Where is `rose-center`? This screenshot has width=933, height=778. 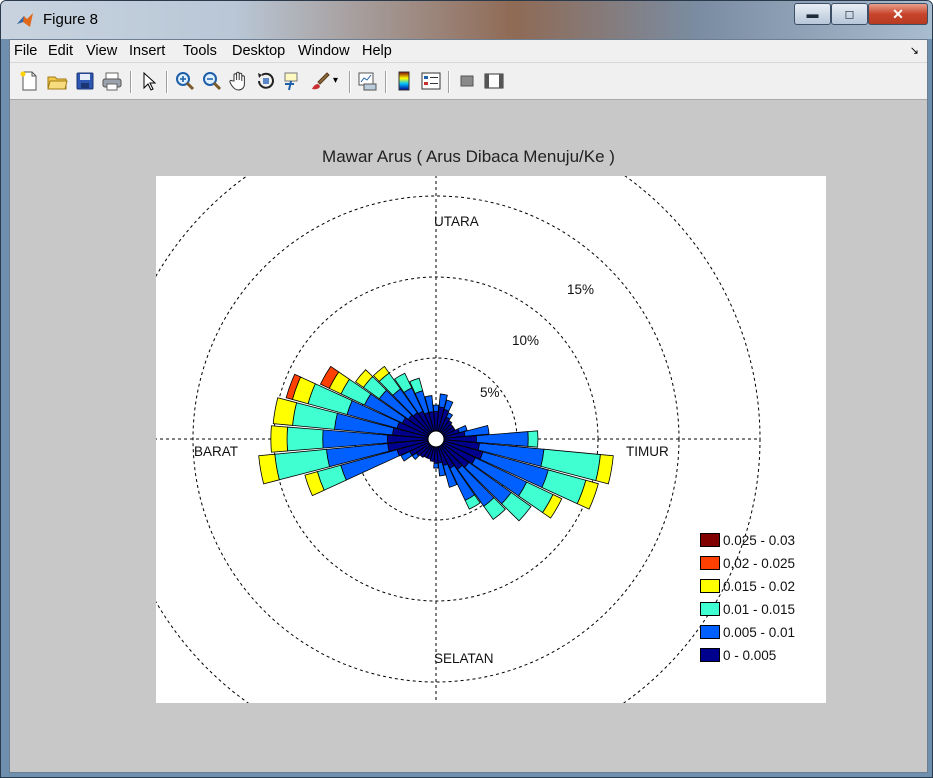
rose-center is located at coordinates (436, 439).